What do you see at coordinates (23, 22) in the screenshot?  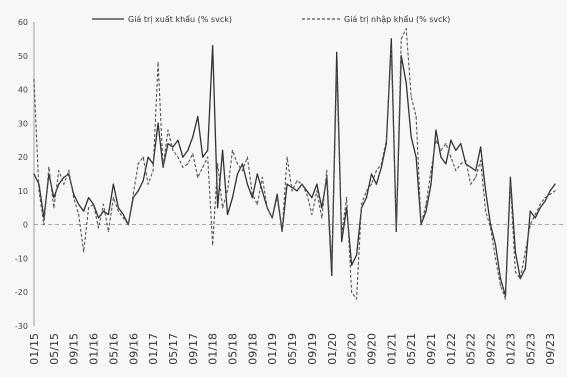 I see `y-tick-label: 60` at bounding box center [23, 22].